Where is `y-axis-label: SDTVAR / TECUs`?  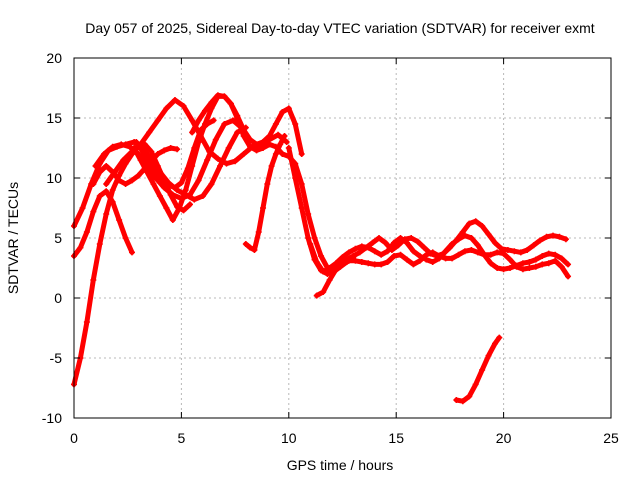
y-axis-label: SDTVAR / TECUs is located at coordinates (13, 238).